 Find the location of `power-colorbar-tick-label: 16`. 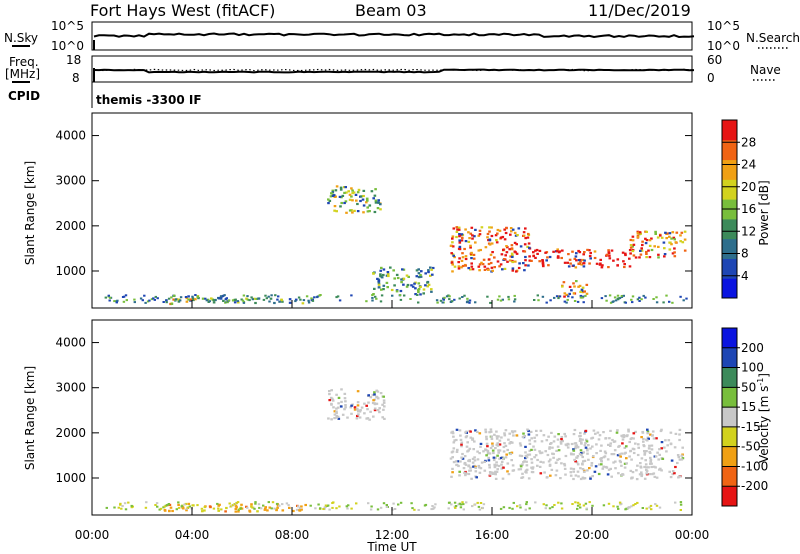

power-colorbar-tick-label: 16 is located at coordinates (748, 209).